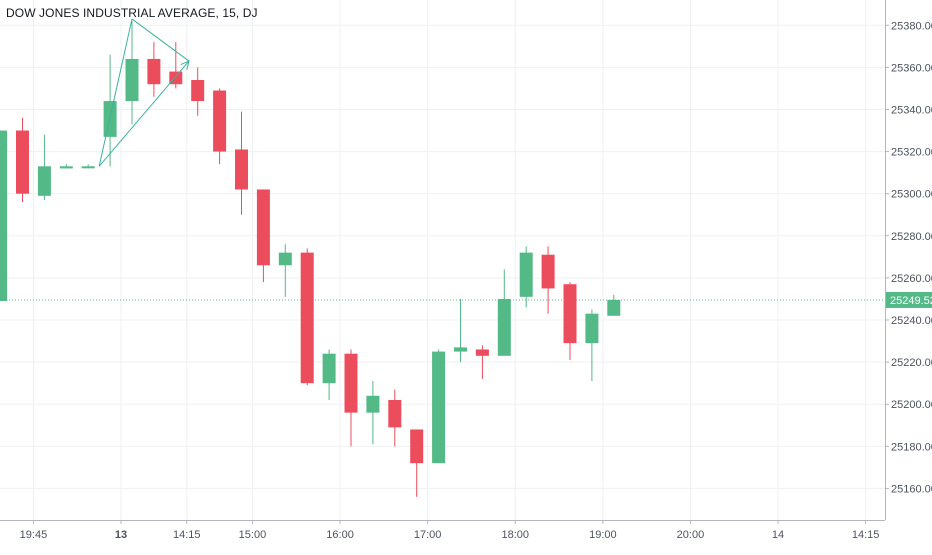 Image resolution: width=932 pixels, height=555 pixels. What do you see at coordinates (778, 535) in the screenshot?
I see `x-tick-label: 14` at bounding box center [778, 535].